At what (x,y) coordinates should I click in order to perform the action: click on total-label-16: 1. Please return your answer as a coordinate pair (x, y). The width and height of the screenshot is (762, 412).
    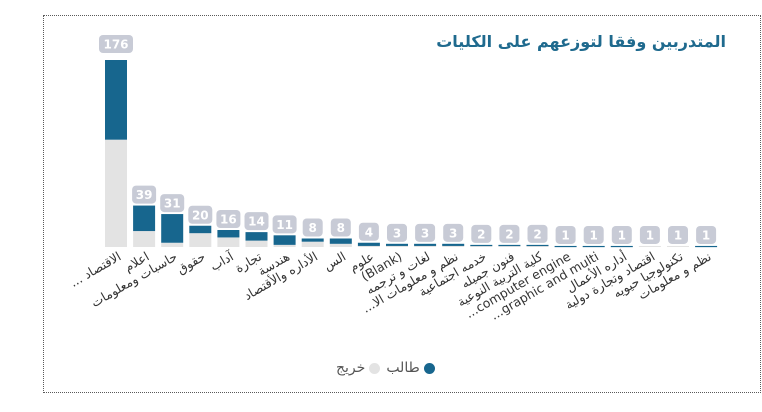
    Looking at the image, I should click on (565, 235).